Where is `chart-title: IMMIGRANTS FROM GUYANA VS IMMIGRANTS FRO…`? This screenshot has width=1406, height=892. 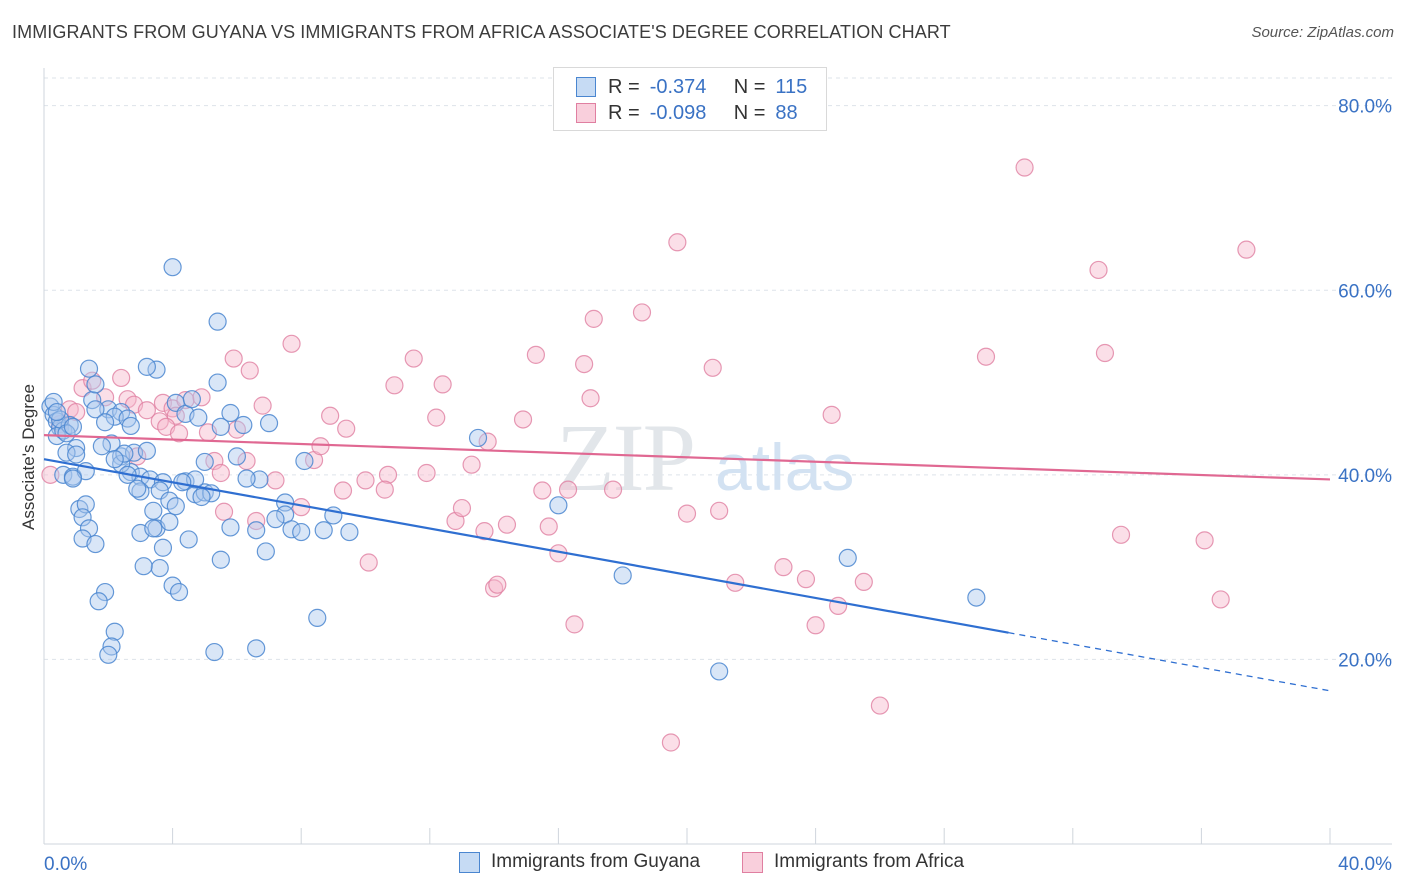
chart-title: IMMIGRANTS FROM GUYANA VS IMMIGRANTS FRO… is located at coordinates (481, 32).